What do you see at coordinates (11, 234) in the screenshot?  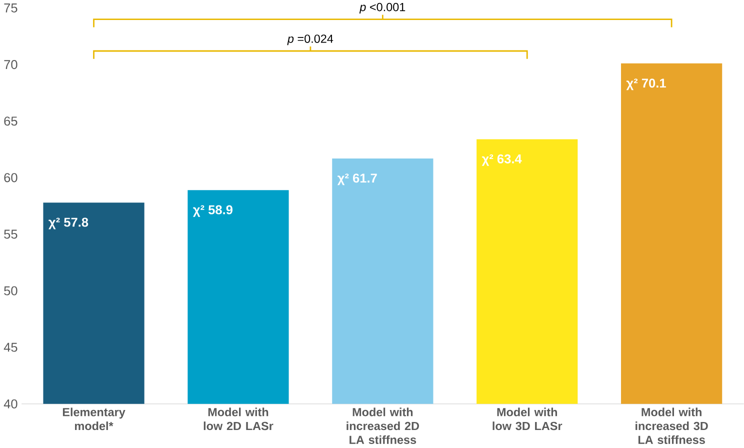 I see `y-tick-label: 55` at bounding box center [11, 234].